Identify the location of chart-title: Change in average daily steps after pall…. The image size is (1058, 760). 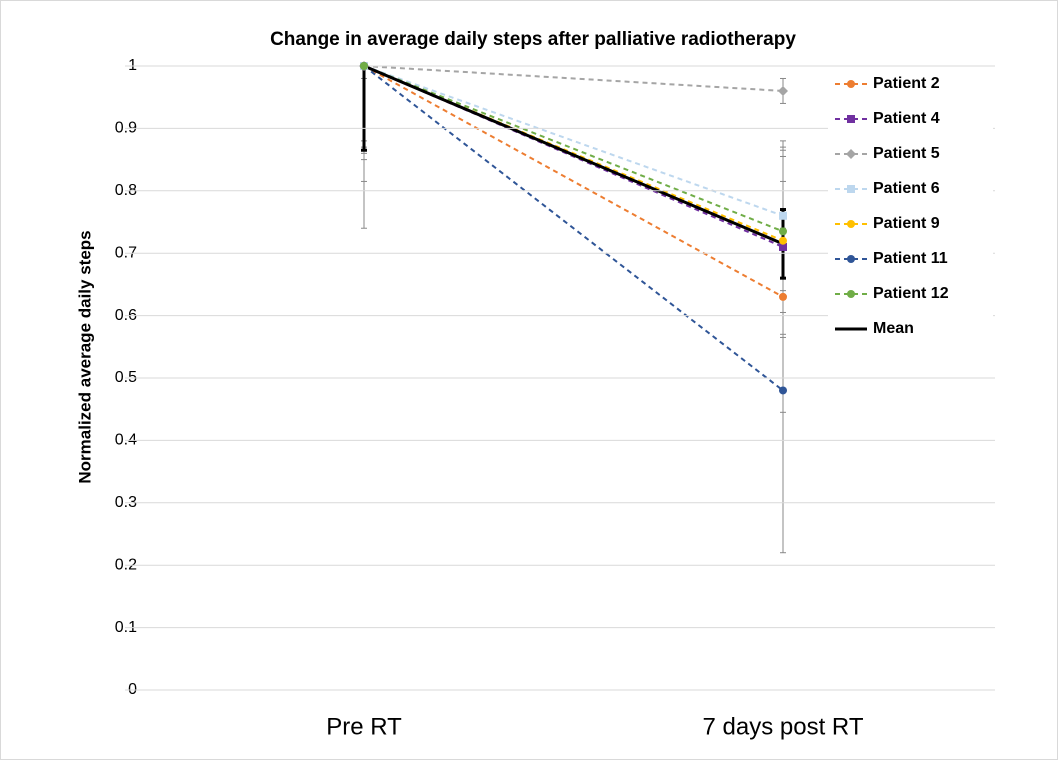
(533, 39).